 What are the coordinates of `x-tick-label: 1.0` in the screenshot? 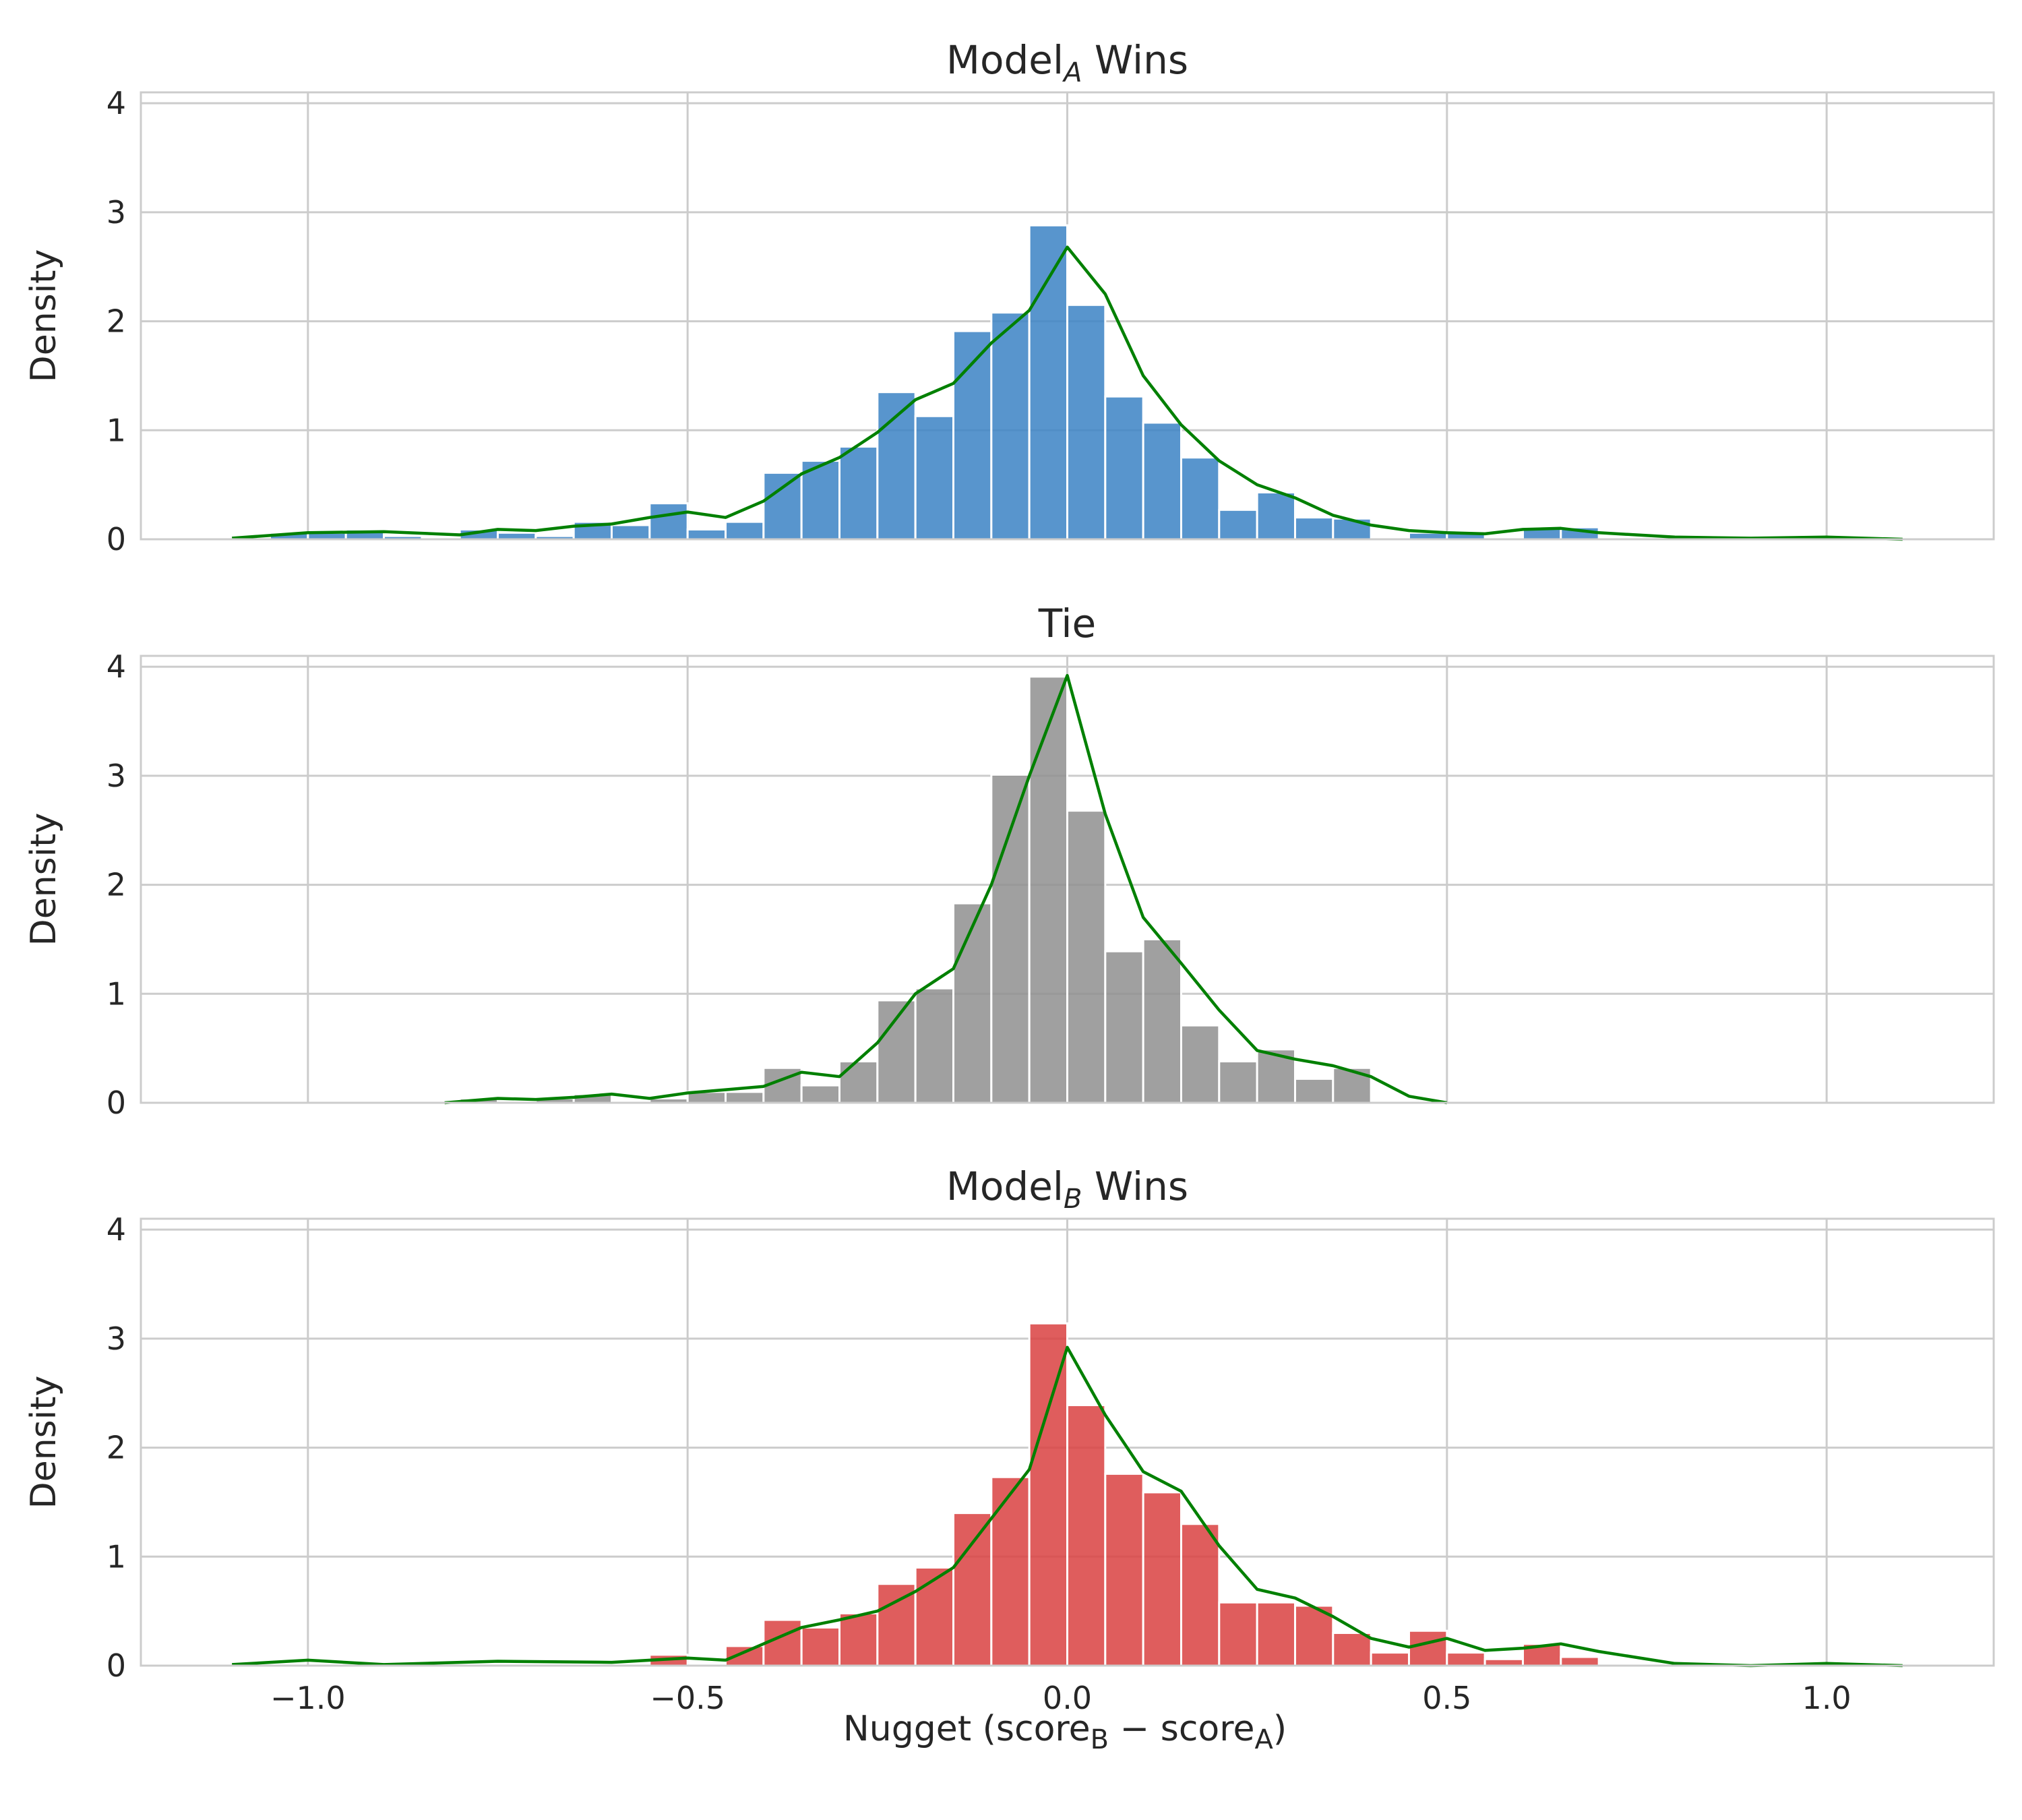 It's located at (1827, 1698).